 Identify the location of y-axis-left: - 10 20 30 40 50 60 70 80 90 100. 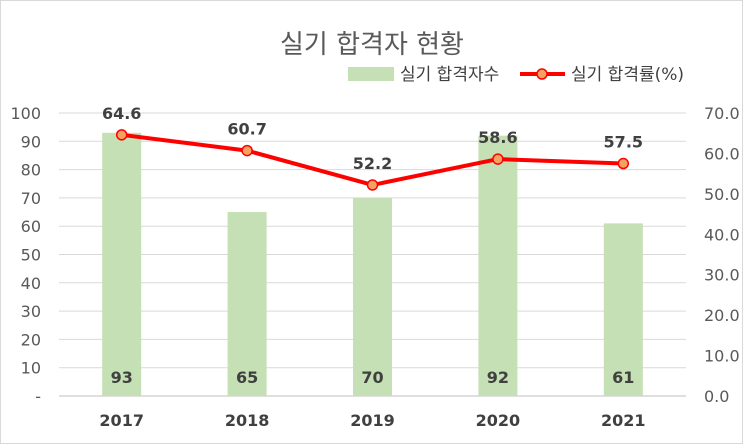
(25, 255).